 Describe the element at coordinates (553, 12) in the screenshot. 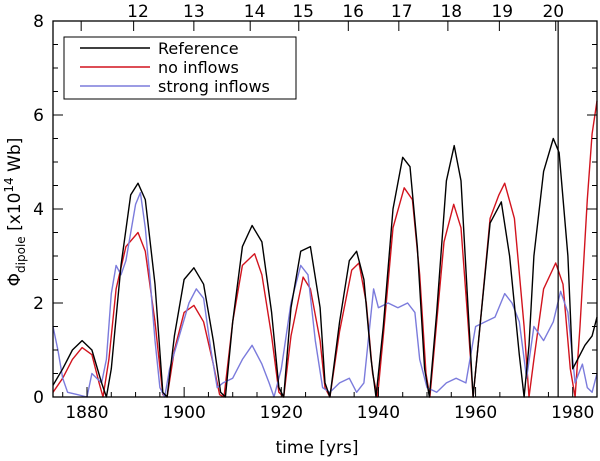

I see `top-cycle-label: 20` at that location.